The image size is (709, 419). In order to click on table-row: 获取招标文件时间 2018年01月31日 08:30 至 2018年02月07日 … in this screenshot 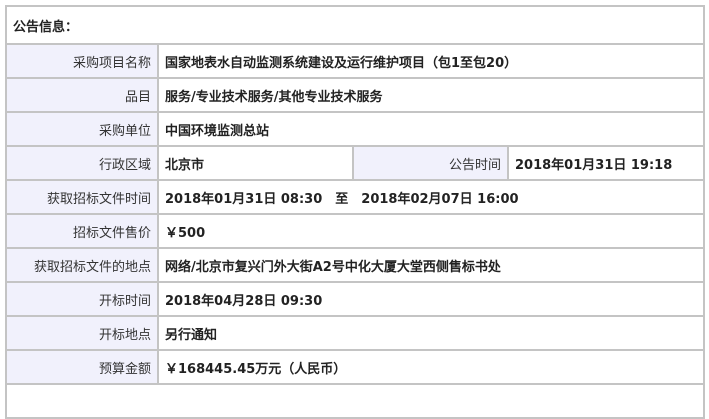, I will do `click(355, 197)`.